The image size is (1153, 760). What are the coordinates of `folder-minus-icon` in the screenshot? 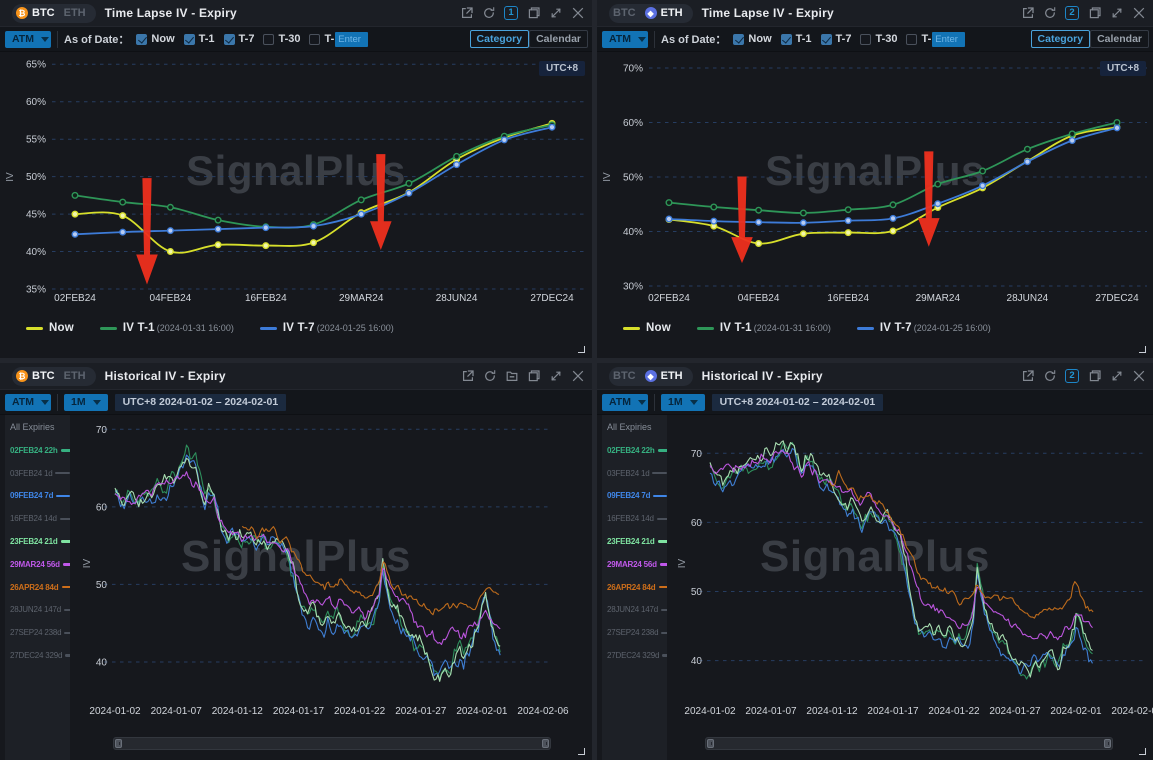 It's located at (511, 376).